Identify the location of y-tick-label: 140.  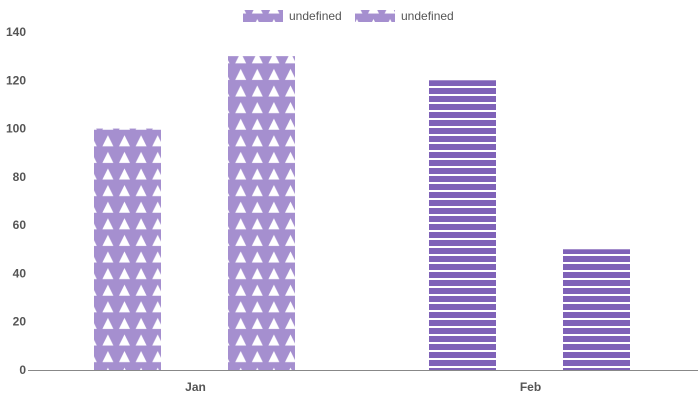
(16, 32).